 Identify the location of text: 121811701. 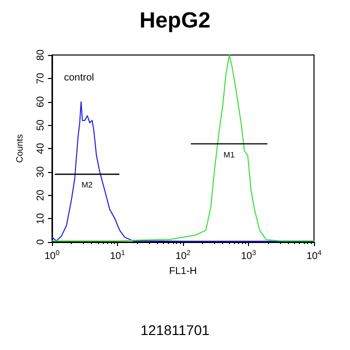
(175, 330).